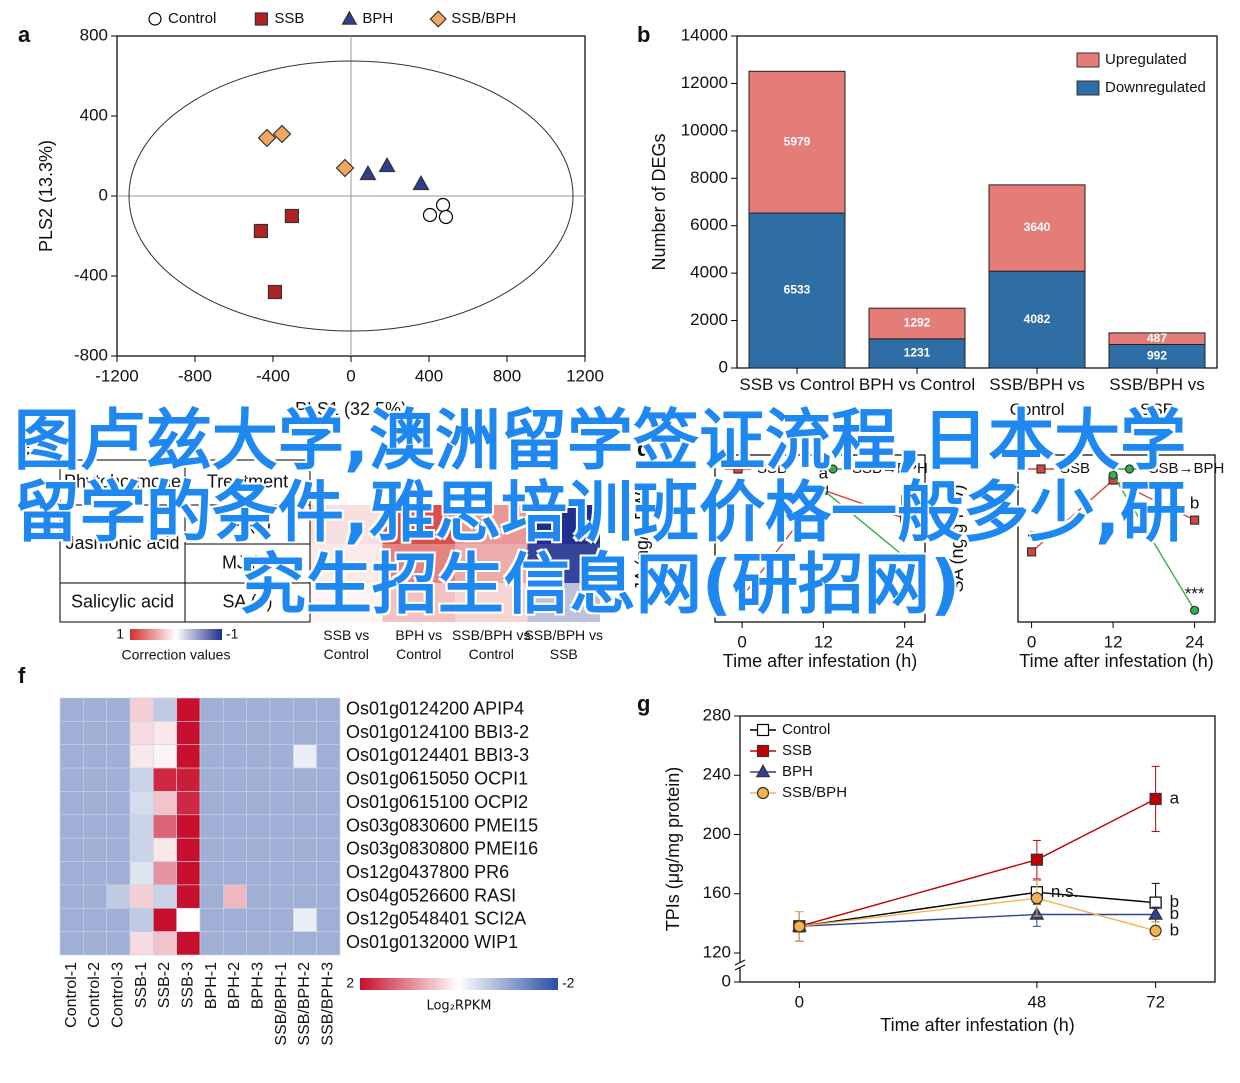 This screenshot has height=1083, width=1240. What do you see at coordinates (491, 644) in the screenshot?
I see `column-label: SSB/BPH vs Control` at bounding box center [491, 644].